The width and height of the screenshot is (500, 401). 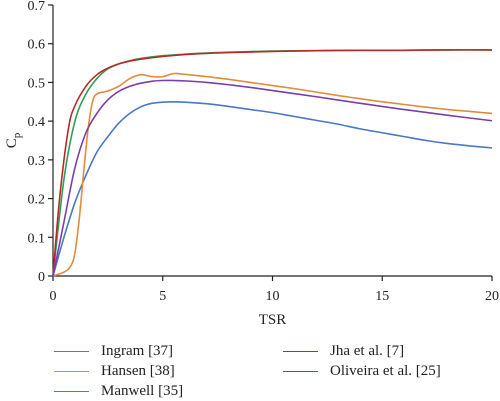 I want to click on legend-item-manwell-35: Manwell [35], so click(x=118, y=391).